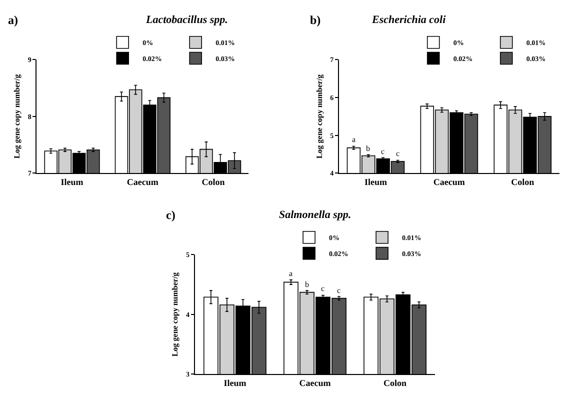 This screenshot has height=398, width=565. I want to click on text: a), so click(13, 20).